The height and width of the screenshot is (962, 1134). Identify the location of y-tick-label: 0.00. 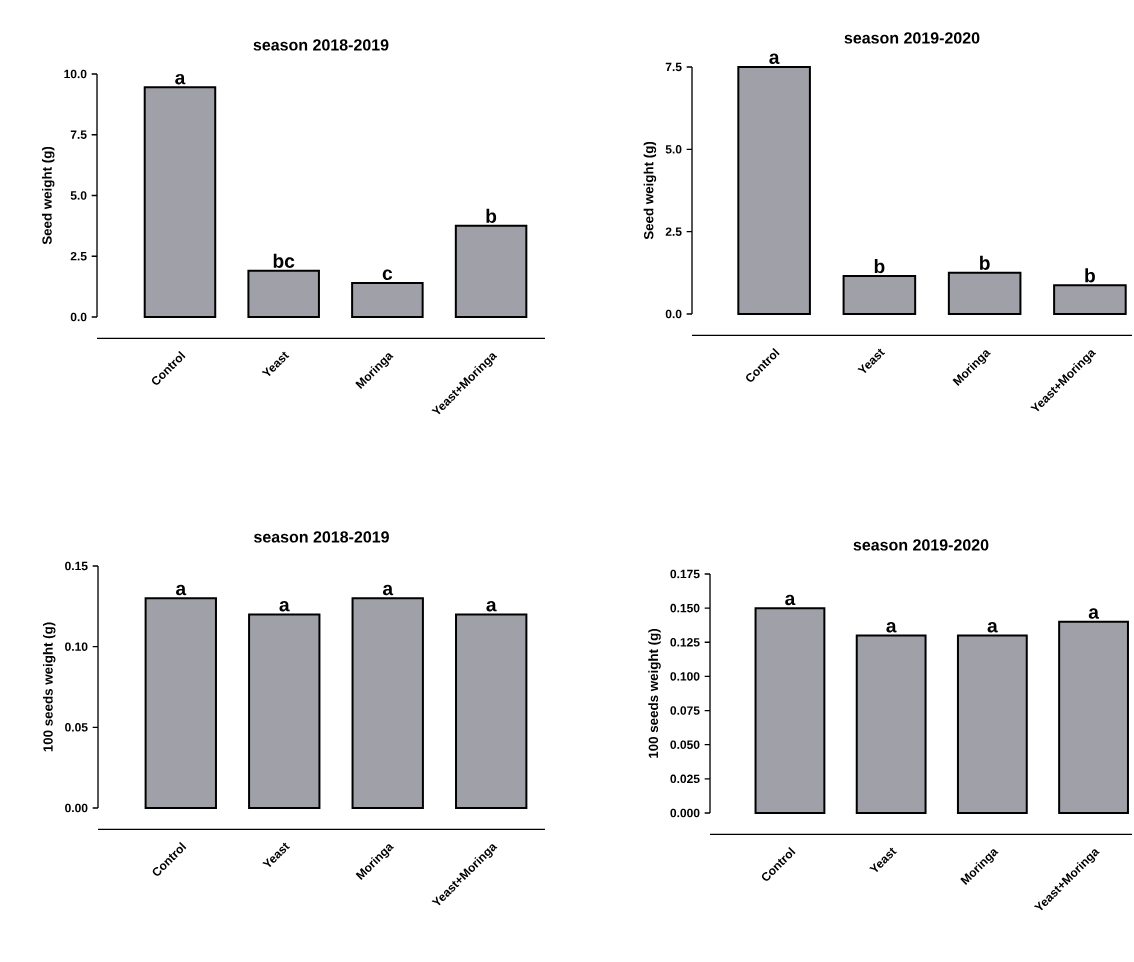
(76, 808).